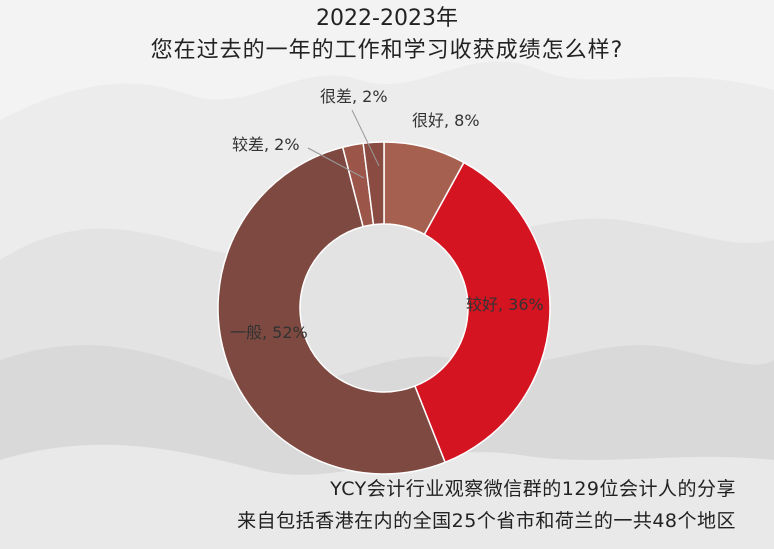  Describe the element at coordinates (387, 18) in the screenshot. I see `chart-title: 2022-2023年` at that location.